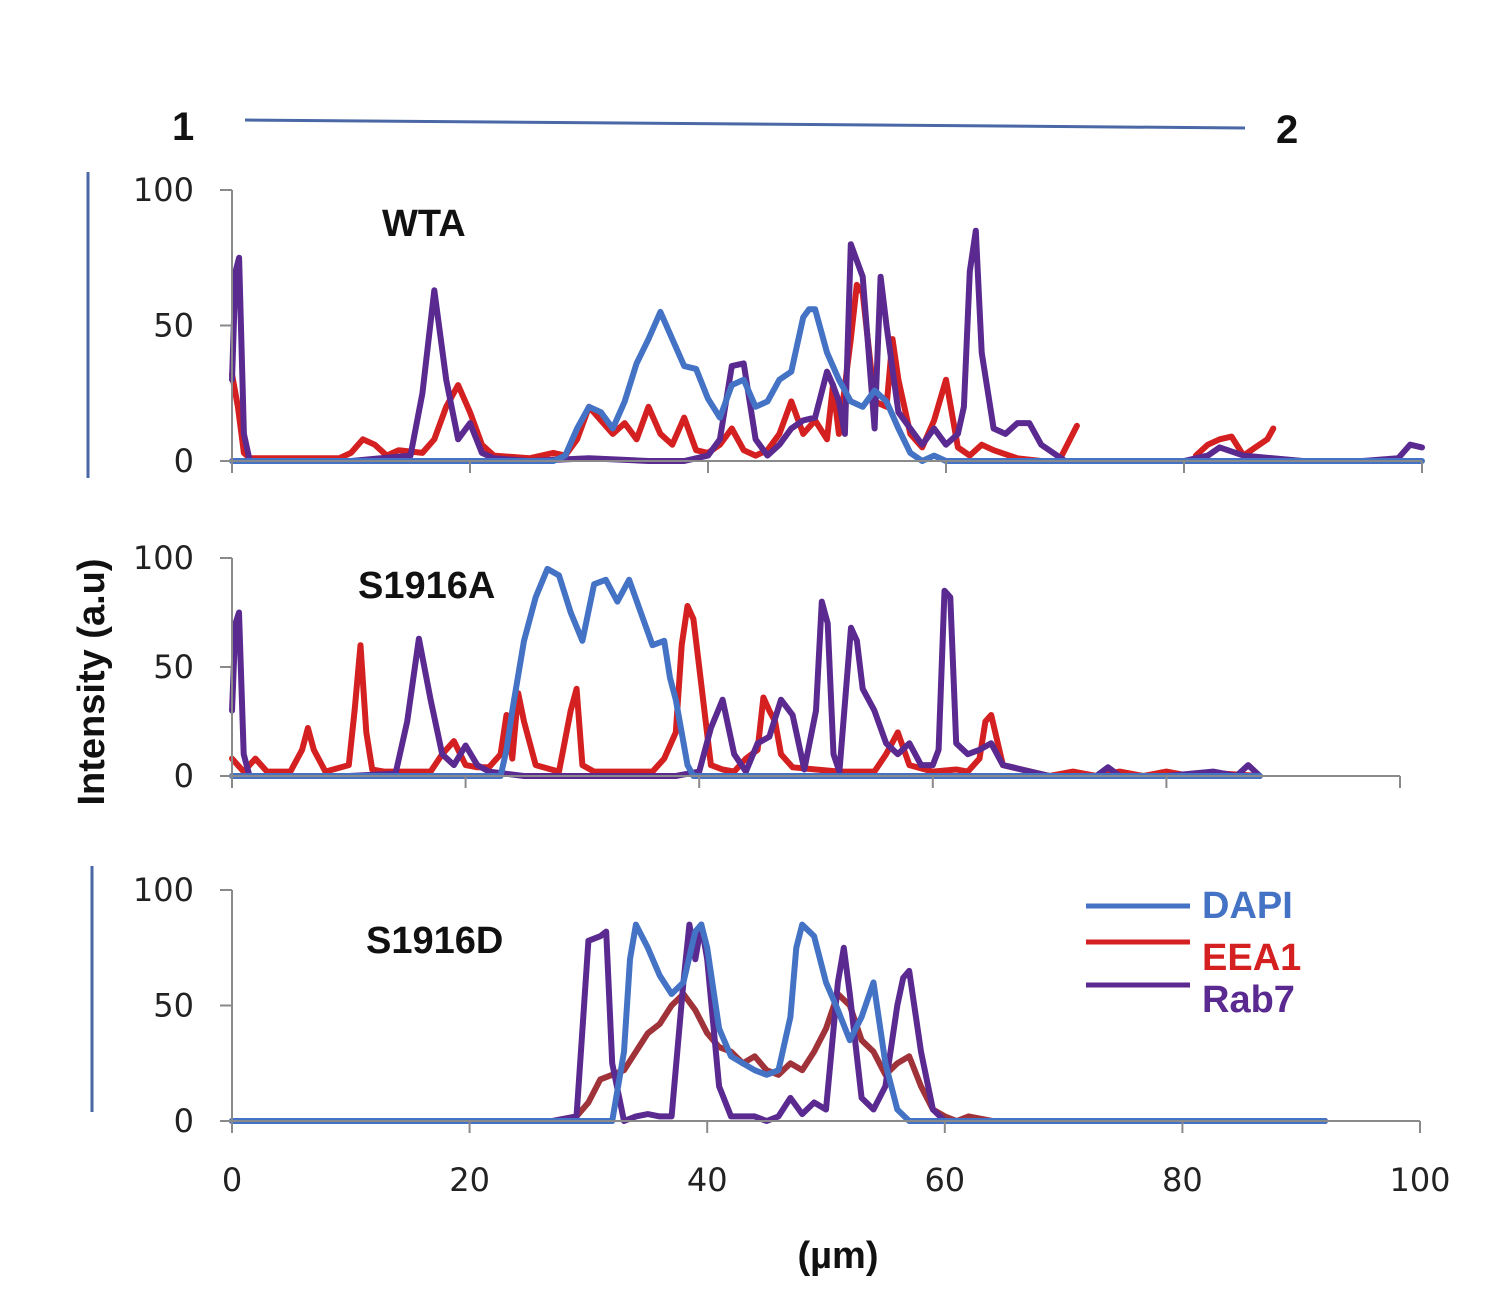  What do you see at coordinates (434, 941) in the screenshot?
I see `panel-title: S1916D` at bounding box center [434, 941].